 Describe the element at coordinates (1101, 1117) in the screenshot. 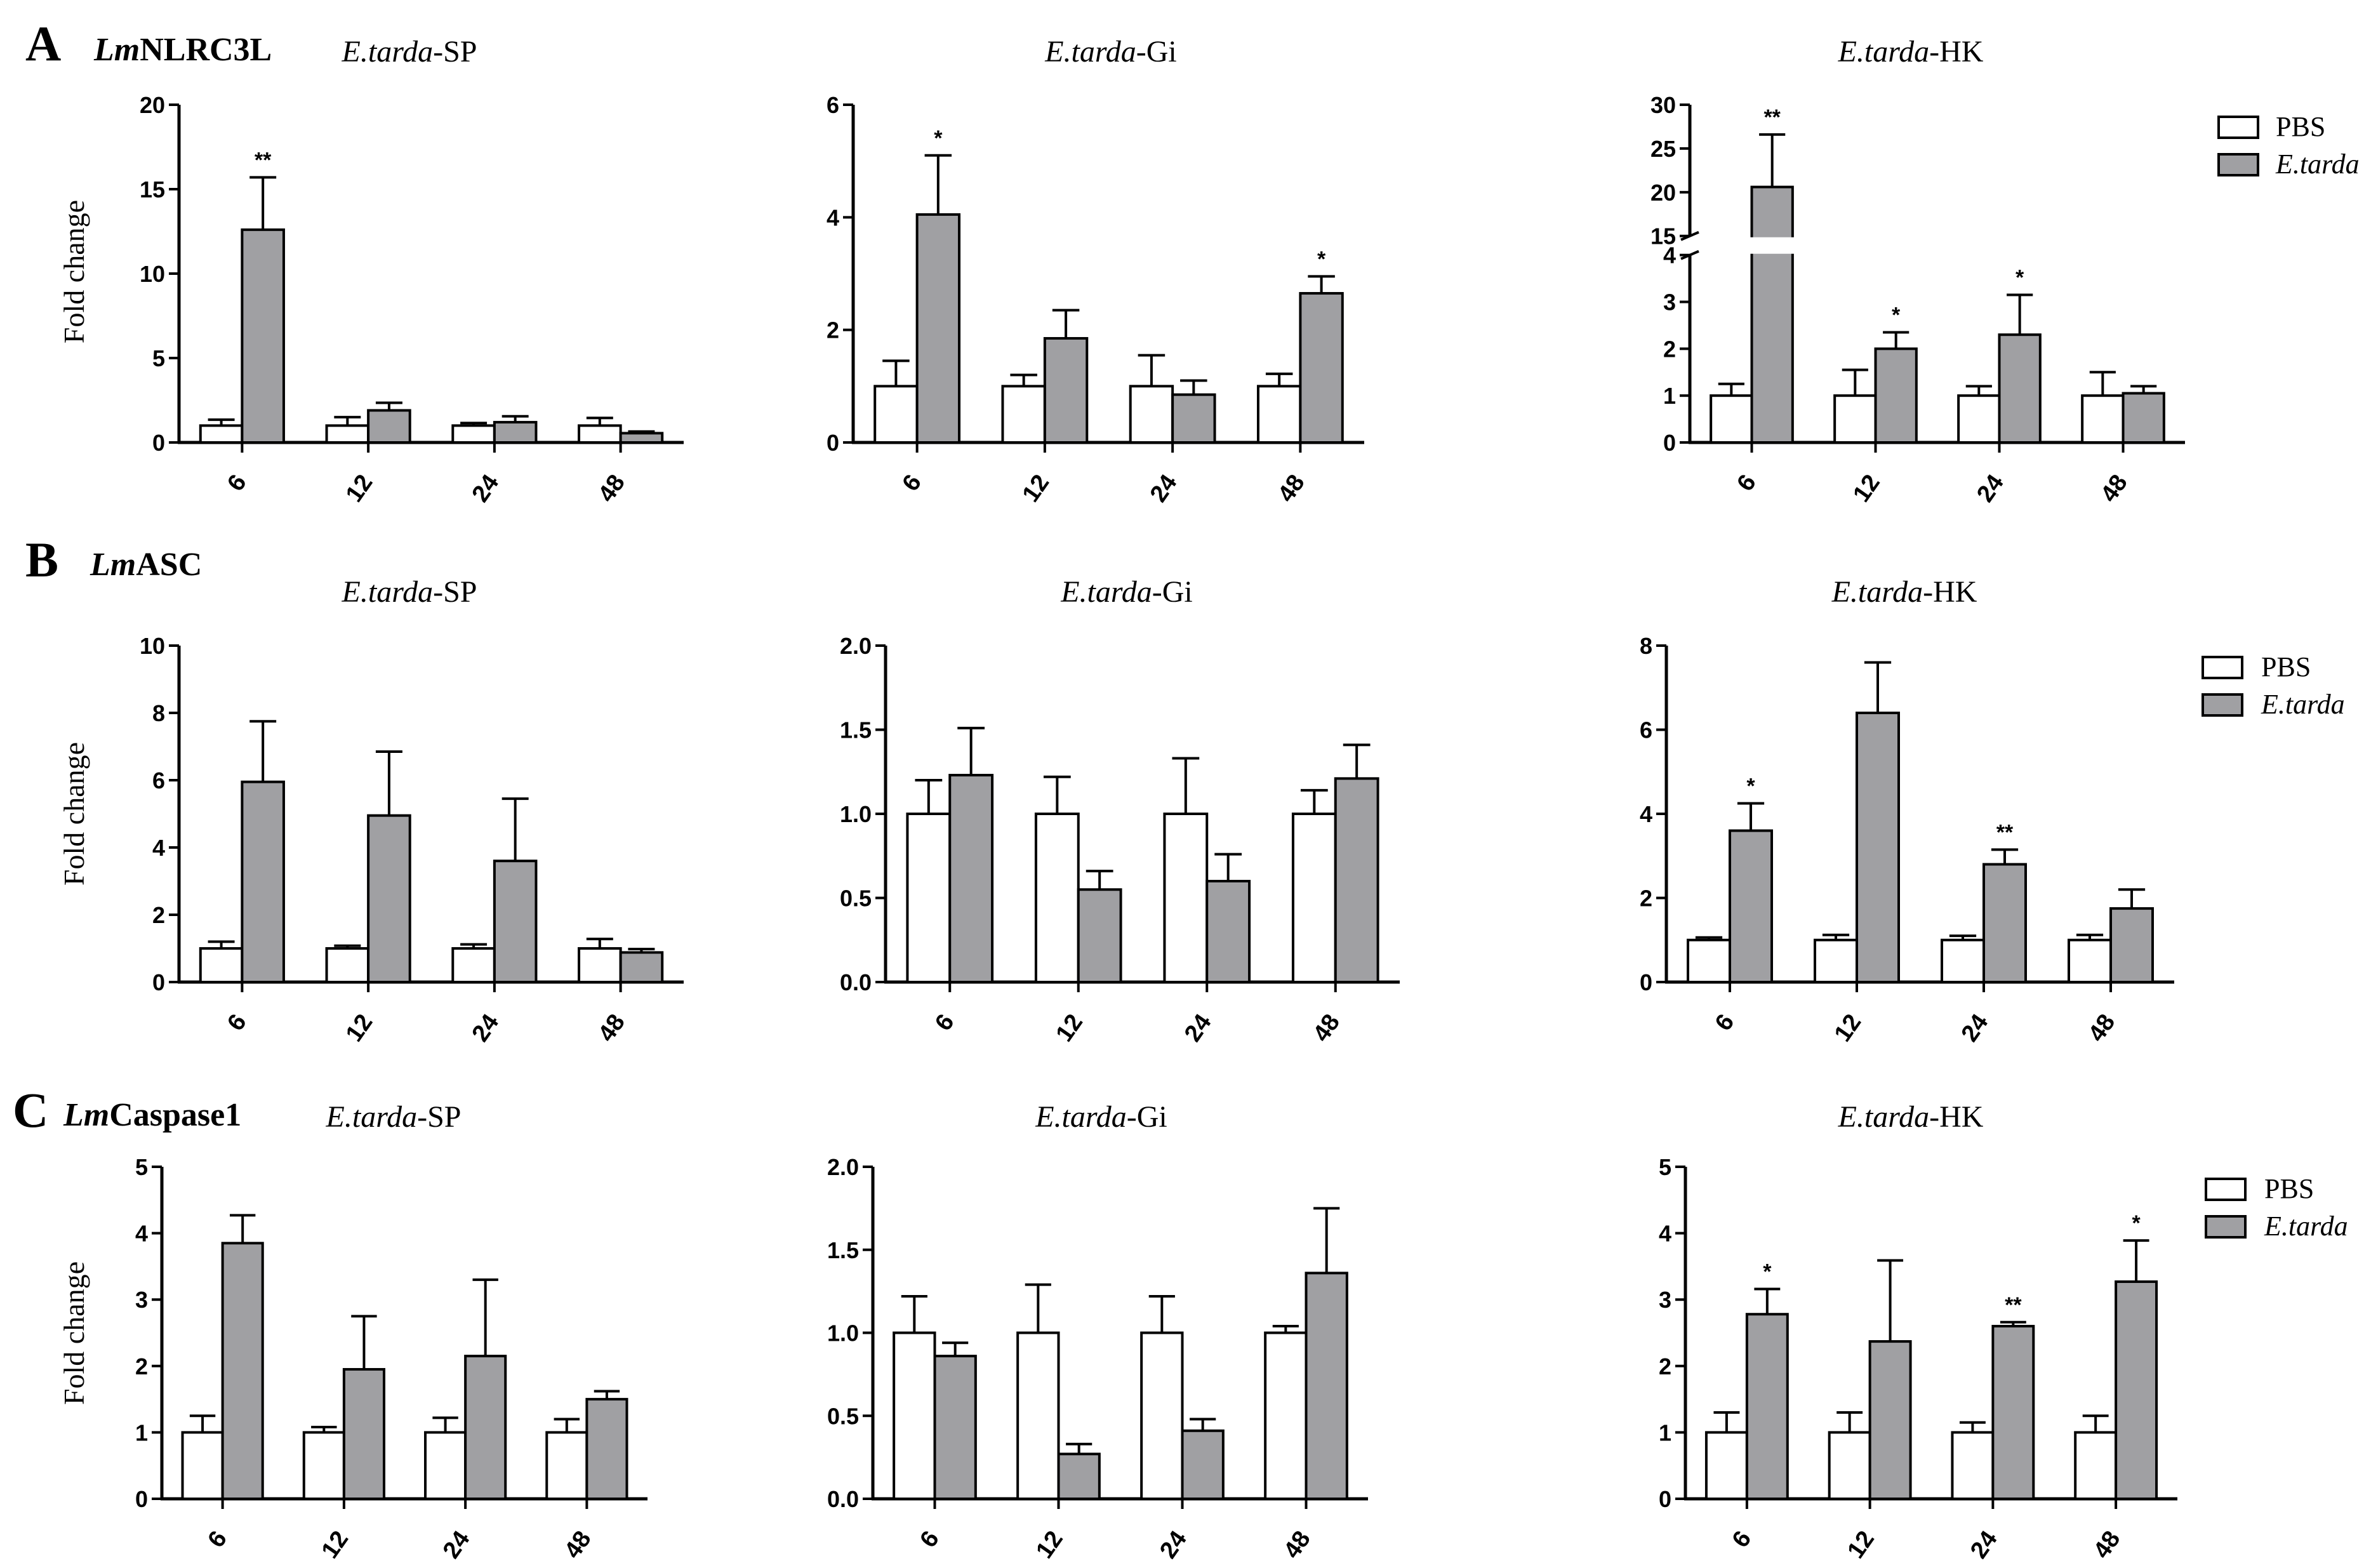

I see `panel-c2-title: E.tarda-Gi` at that location.